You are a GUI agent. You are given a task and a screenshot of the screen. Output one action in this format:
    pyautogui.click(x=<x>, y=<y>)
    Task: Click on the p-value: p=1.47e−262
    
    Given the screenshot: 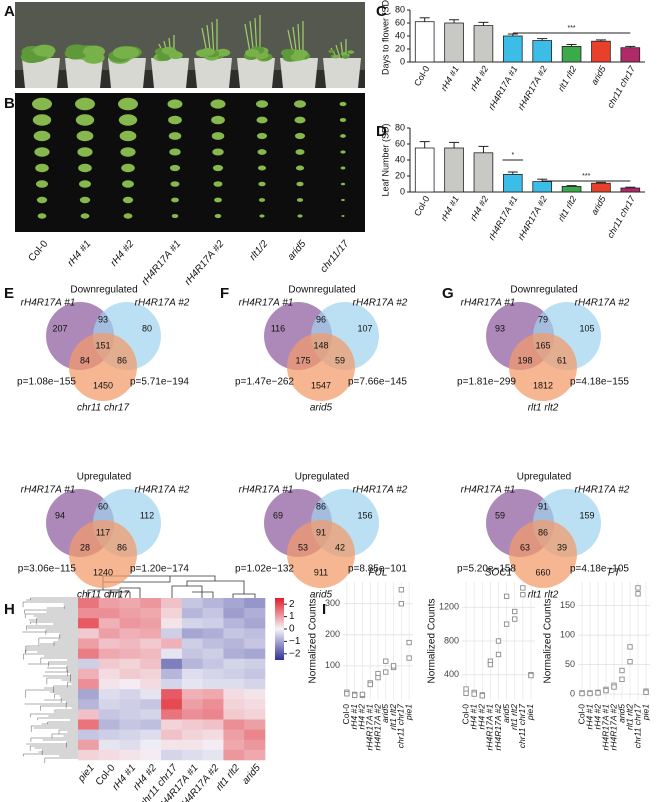 What is the action you would take?
    pyautogui.click(x=264, y=382)
    